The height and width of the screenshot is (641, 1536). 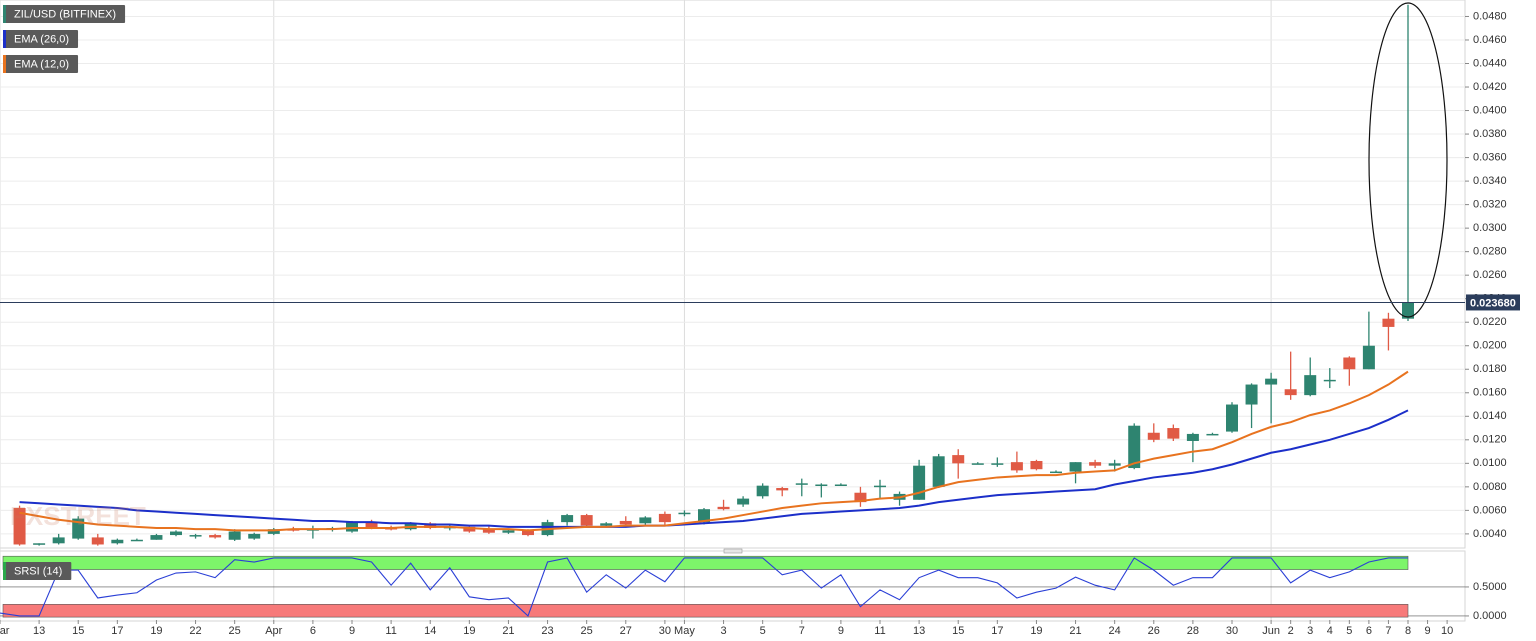 What do you see at coordinates (1490, 181) in the screenshot?
I see `y-tick-label: 0.0340` at bounding box center [1490, 181].